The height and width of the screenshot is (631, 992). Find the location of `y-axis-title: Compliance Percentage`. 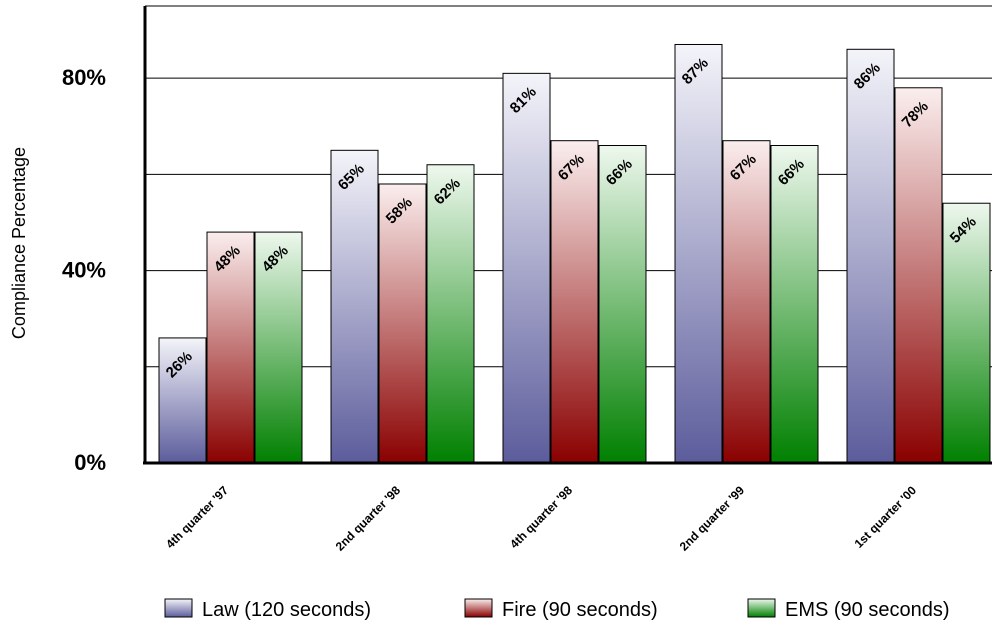

y-axis-title: Compliance Percentage is located at coordinates (19, 243).